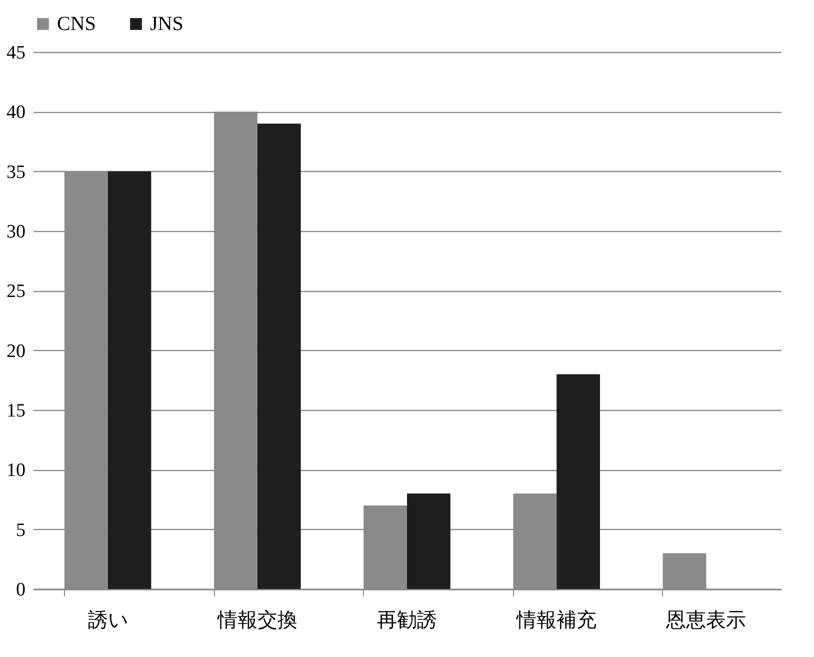  I want to click on legend-label: JNS, so click(167, 24).